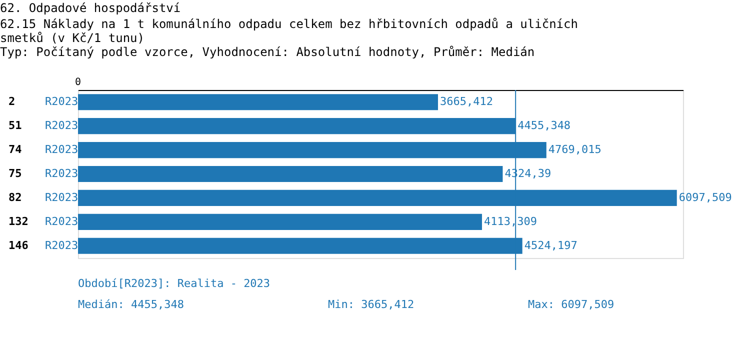 The width and height of the screenshot is (750, 342). I want to click on chart-subtitle: 62.15 Náklady na 1 t komunálního odpadu celkem bez hřbitovních odpadů a uličních smetků (v Kč/1 tunu), so click(289, 31).